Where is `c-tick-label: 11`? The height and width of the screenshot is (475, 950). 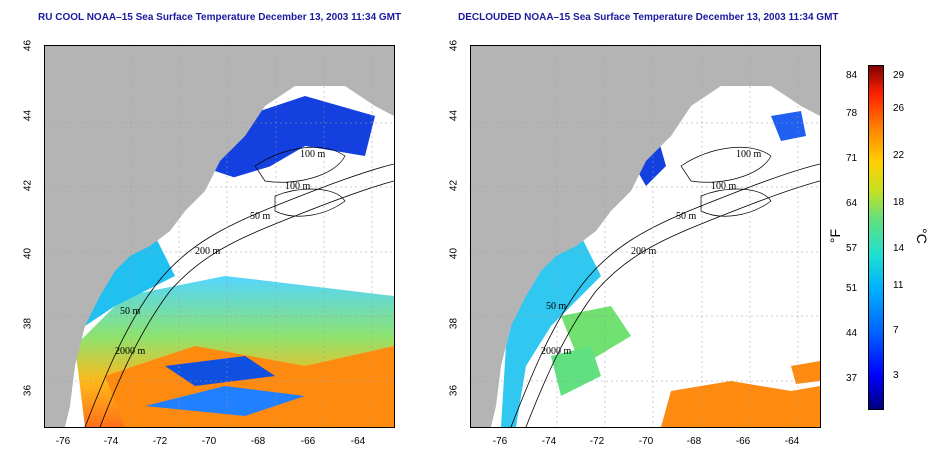 c-tick-label: 11 is located at coordinates (898, 285).